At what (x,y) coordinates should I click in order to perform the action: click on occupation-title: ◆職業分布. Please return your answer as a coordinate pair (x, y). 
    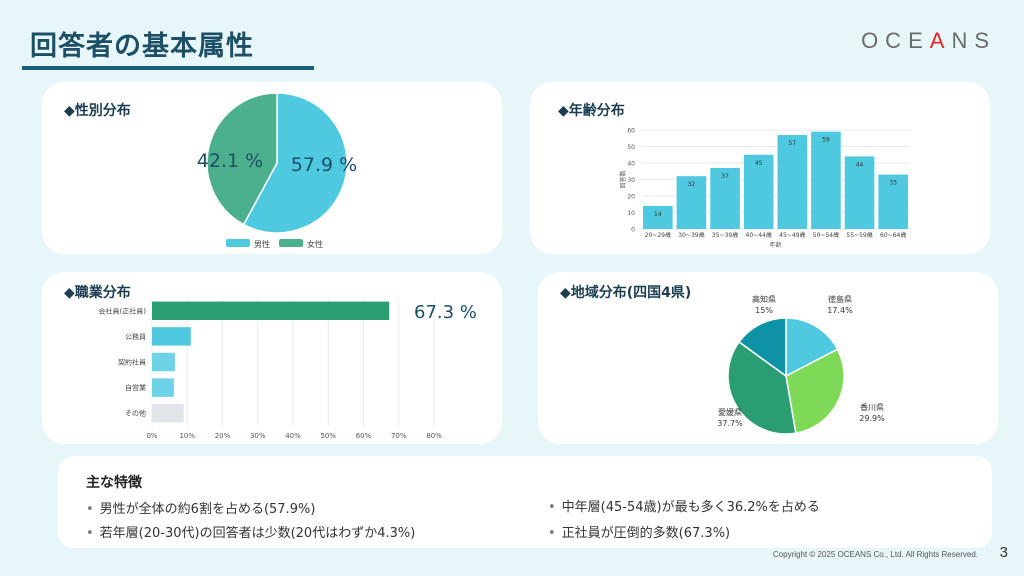
    Looking at the image, I should click on (97, 293).